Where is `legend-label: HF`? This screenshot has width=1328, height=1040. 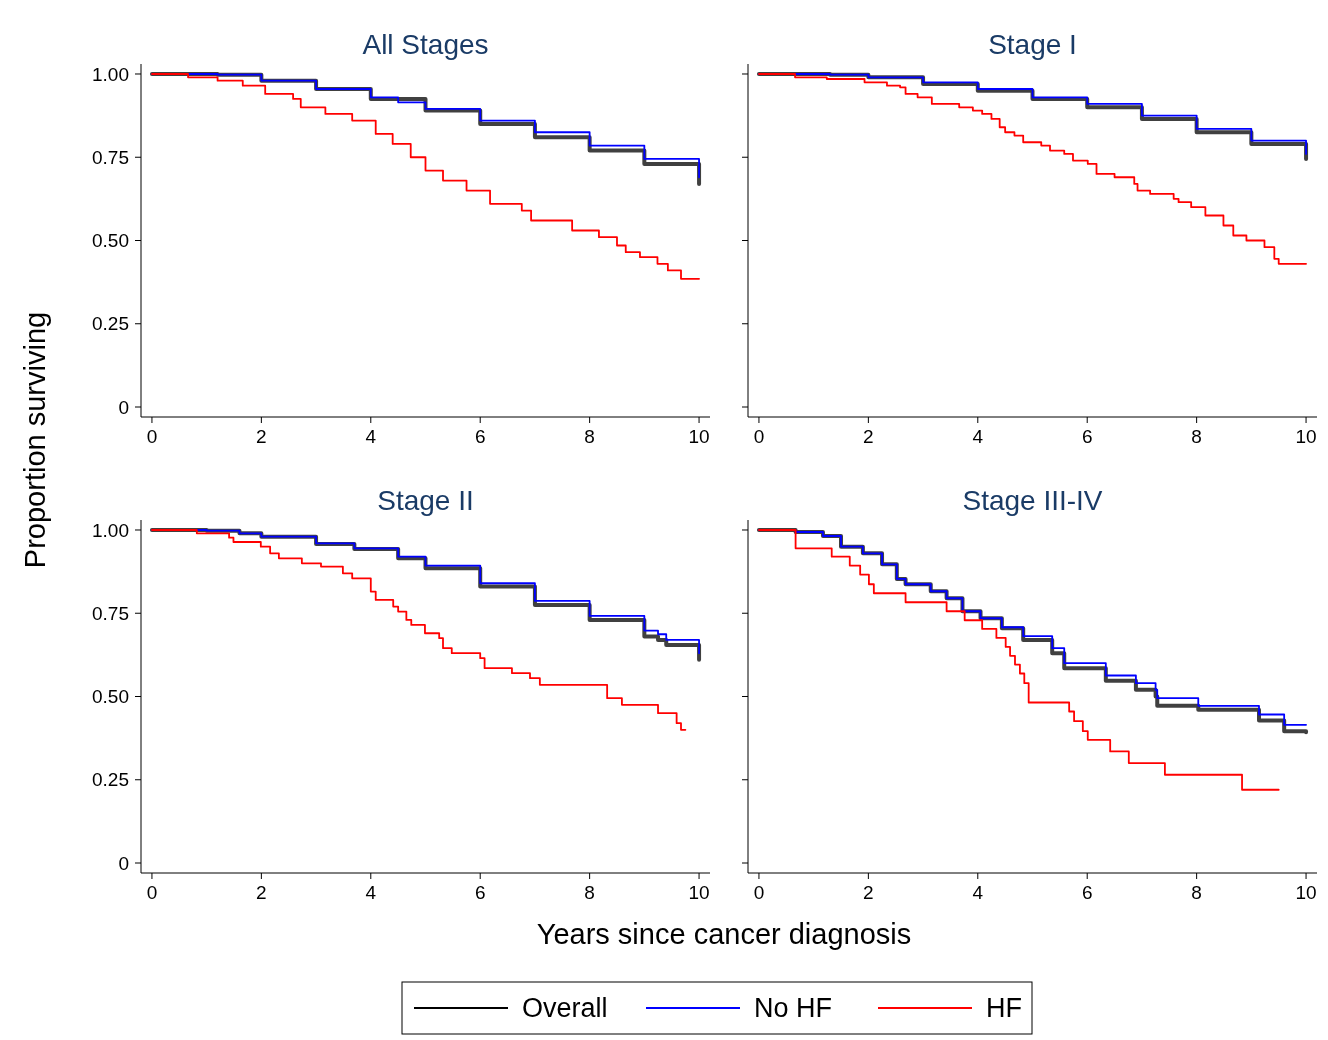 legend-label: HF is located at coordinates (1004, 1008).